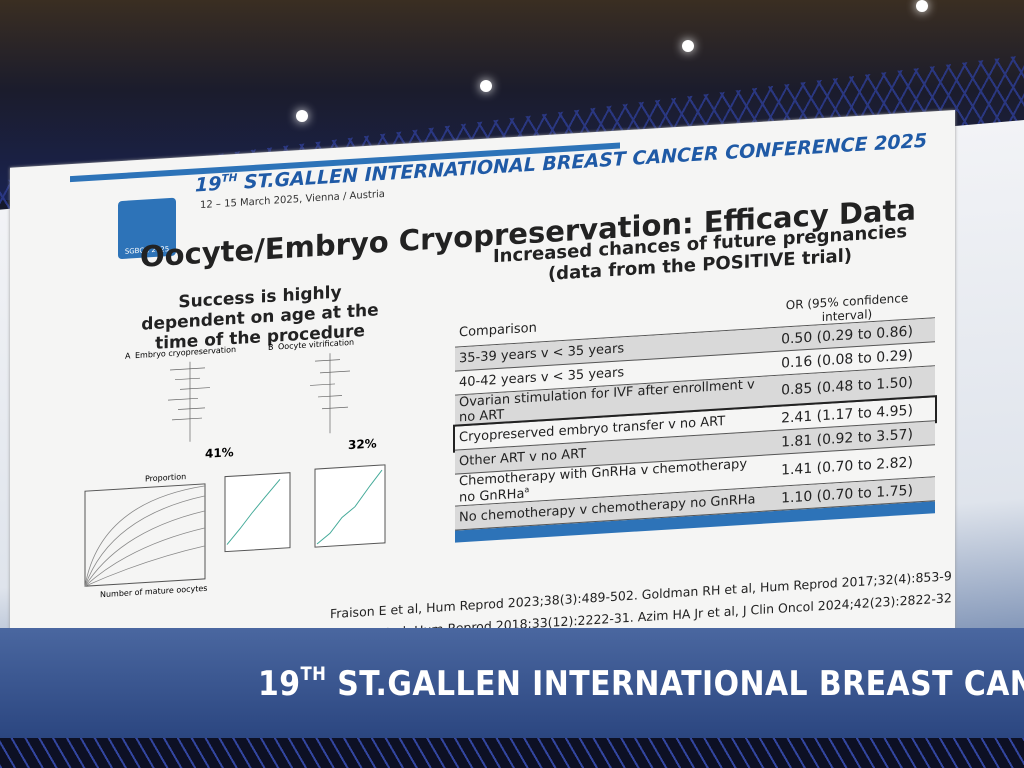 Image resolution: width=1024 pixels, height=768 pixels. Describe the element at coordinates (527, 490) in the screenshot. I see `footnote-mark: a` at that location.